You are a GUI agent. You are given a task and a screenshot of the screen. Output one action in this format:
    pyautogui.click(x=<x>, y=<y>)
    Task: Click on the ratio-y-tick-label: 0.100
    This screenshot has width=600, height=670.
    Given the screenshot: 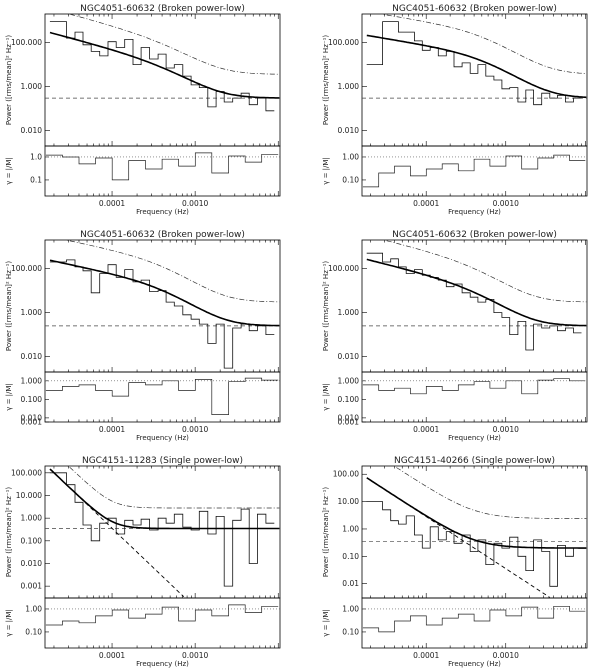 What is the action you would take?
    pyautogui.click(x=349, y=399)
    